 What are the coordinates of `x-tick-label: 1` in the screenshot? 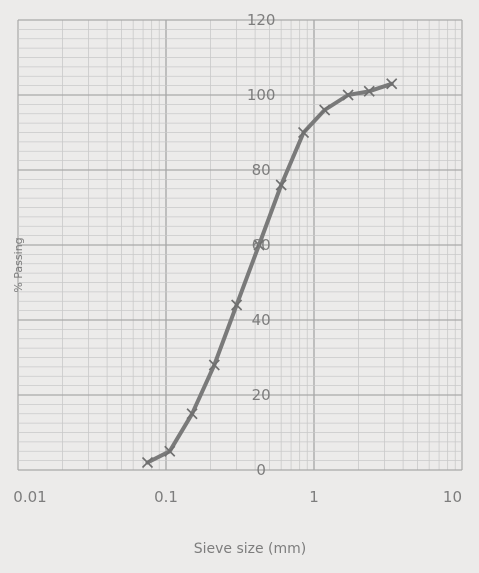 It's located at (314, 497).